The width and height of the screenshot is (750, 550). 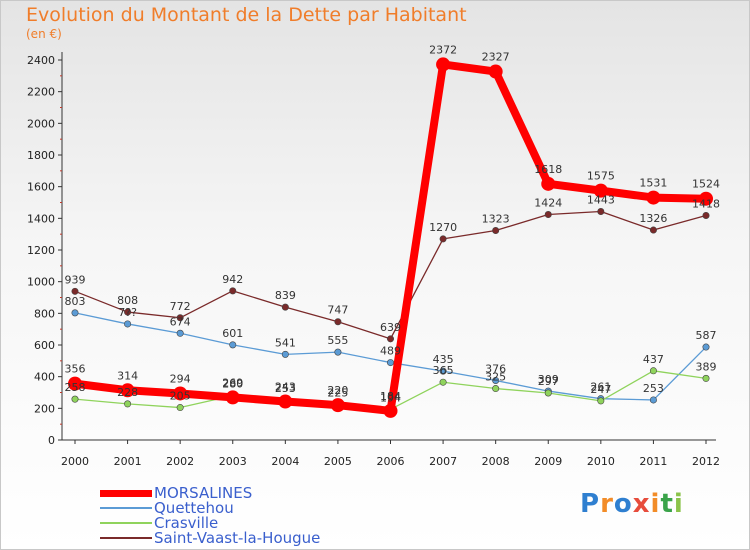 I want to click on data-label: 261, so click(x=600, y=387).